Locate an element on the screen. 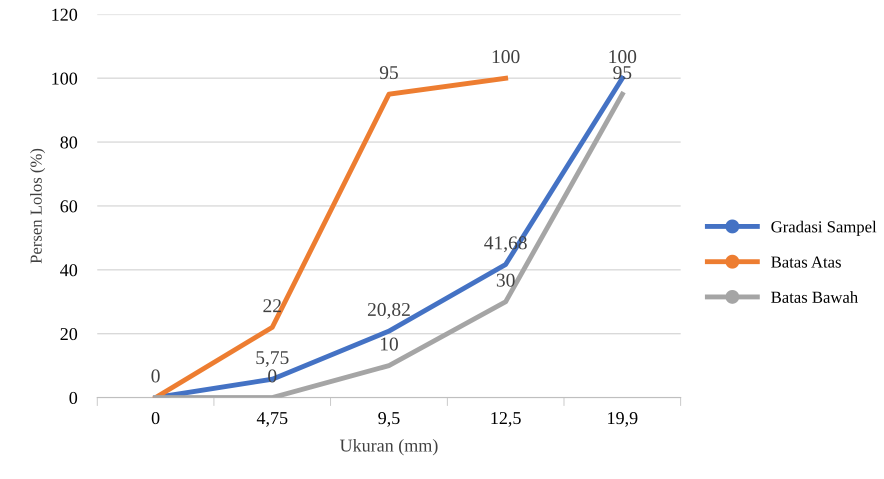 This screenshot has height=479, width=884. data-label: 0 is located at coordinates (155, 376).